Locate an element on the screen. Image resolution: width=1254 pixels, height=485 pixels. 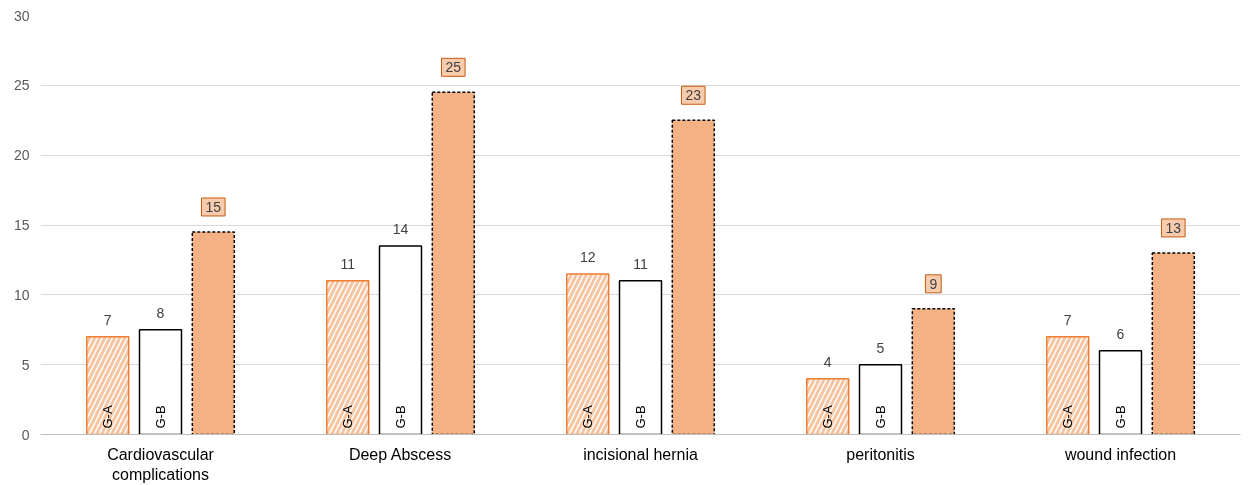
y-tick-label: 30 is located at coordinates (21, 15).